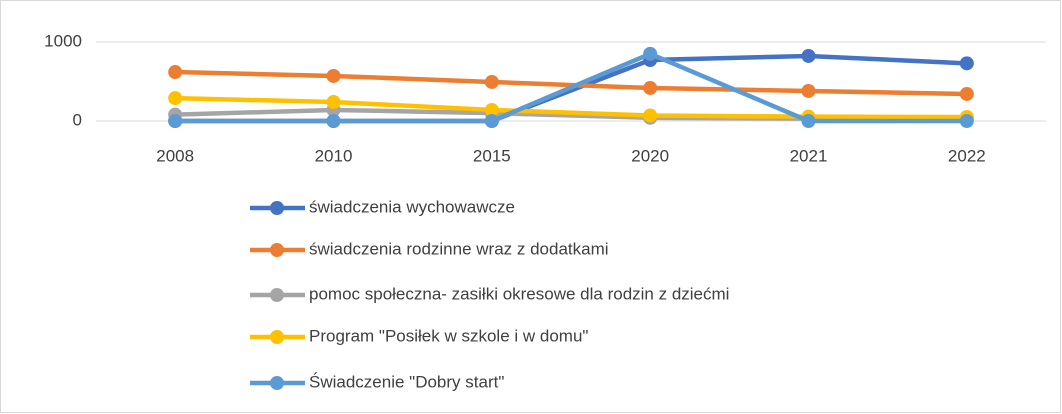 This screenshot has height=414, width=1062. Describe the element at coordinates (406, 381) in the screenshot. I see `legend-label: Świadczenie "Dobry start"` at that location.